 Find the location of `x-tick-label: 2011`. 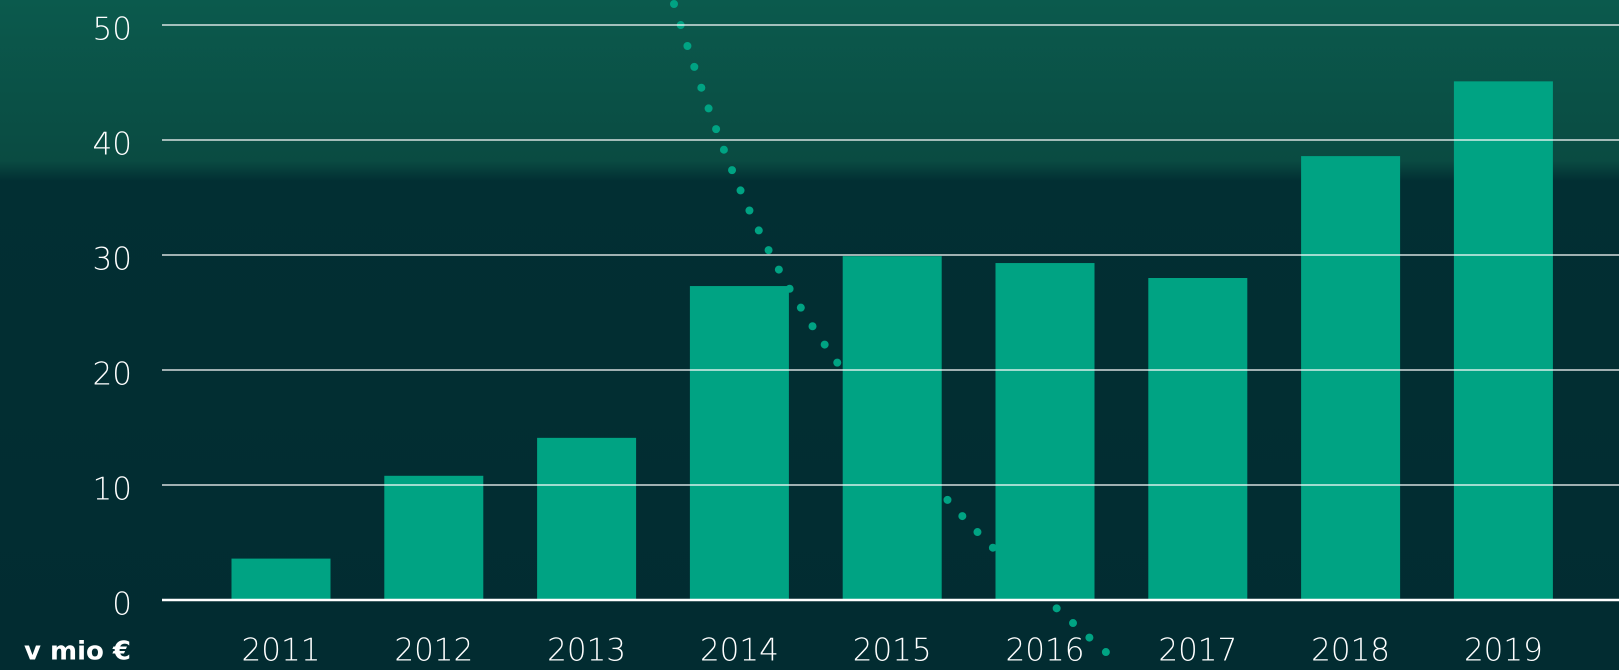

x-tick-label: 2011 is located at coordinates (281, 651).